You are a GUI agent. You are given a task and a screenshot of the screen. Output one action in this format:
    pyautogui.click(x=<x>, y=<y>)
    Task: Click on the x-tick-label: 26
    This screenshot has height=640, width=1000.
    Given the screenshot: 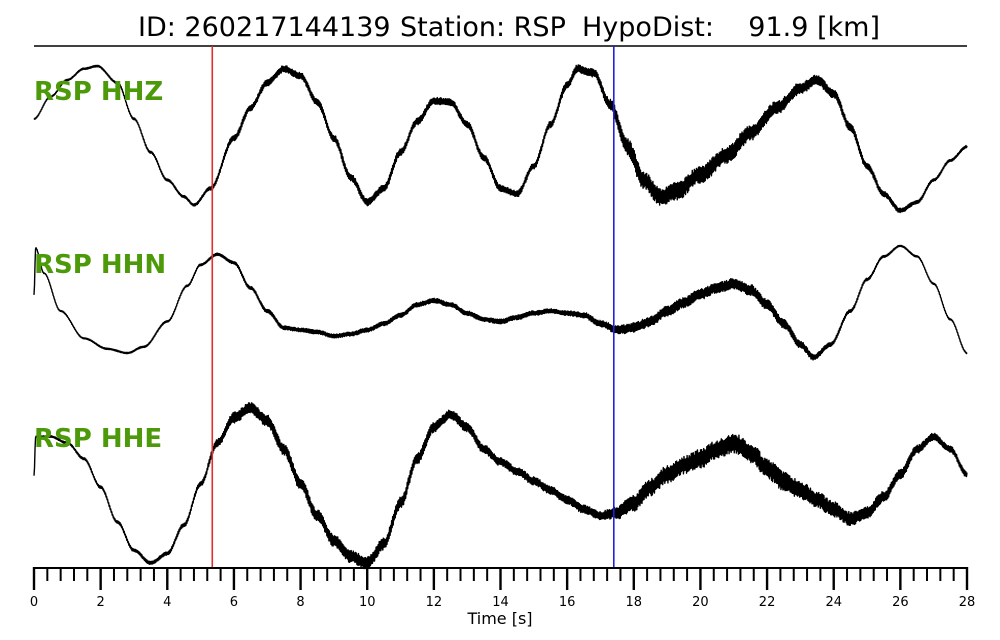 What is the action you would take?
    pyautogui.click(x=900, y=602)
    